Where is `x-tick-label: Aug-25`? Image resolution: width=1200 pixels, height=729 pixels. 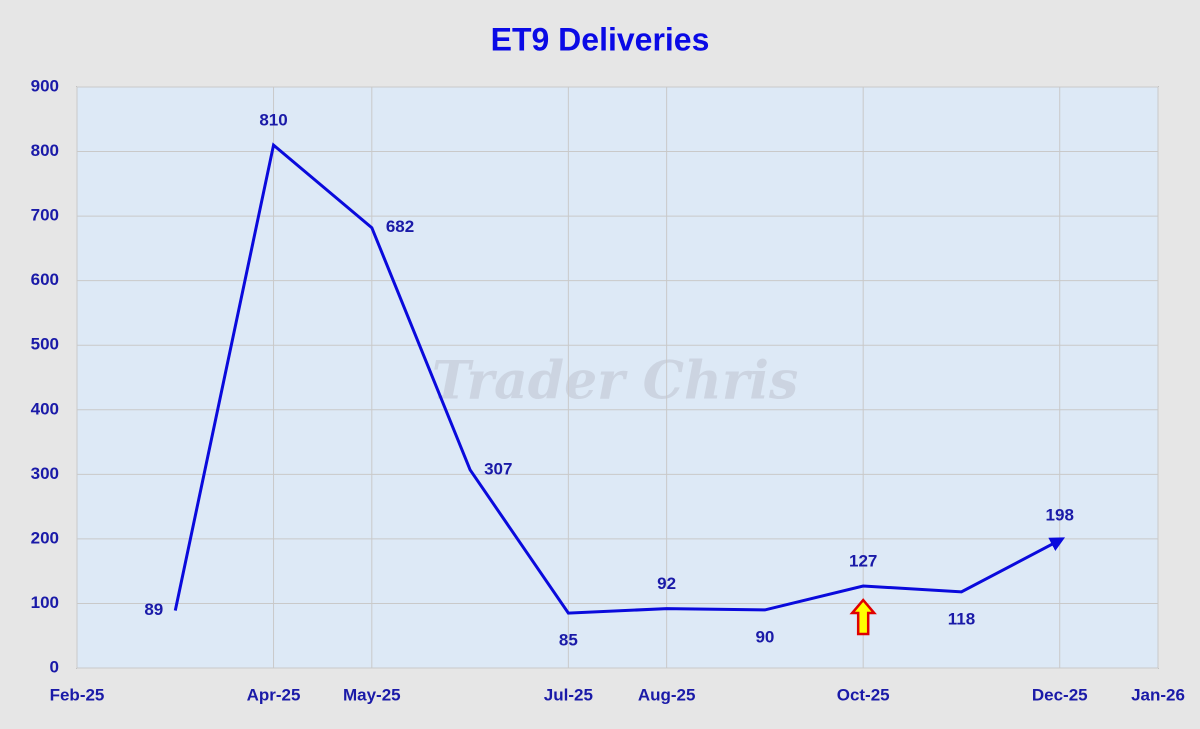
x-tick-label: Aug-25 is located at coordinates (667, 694).